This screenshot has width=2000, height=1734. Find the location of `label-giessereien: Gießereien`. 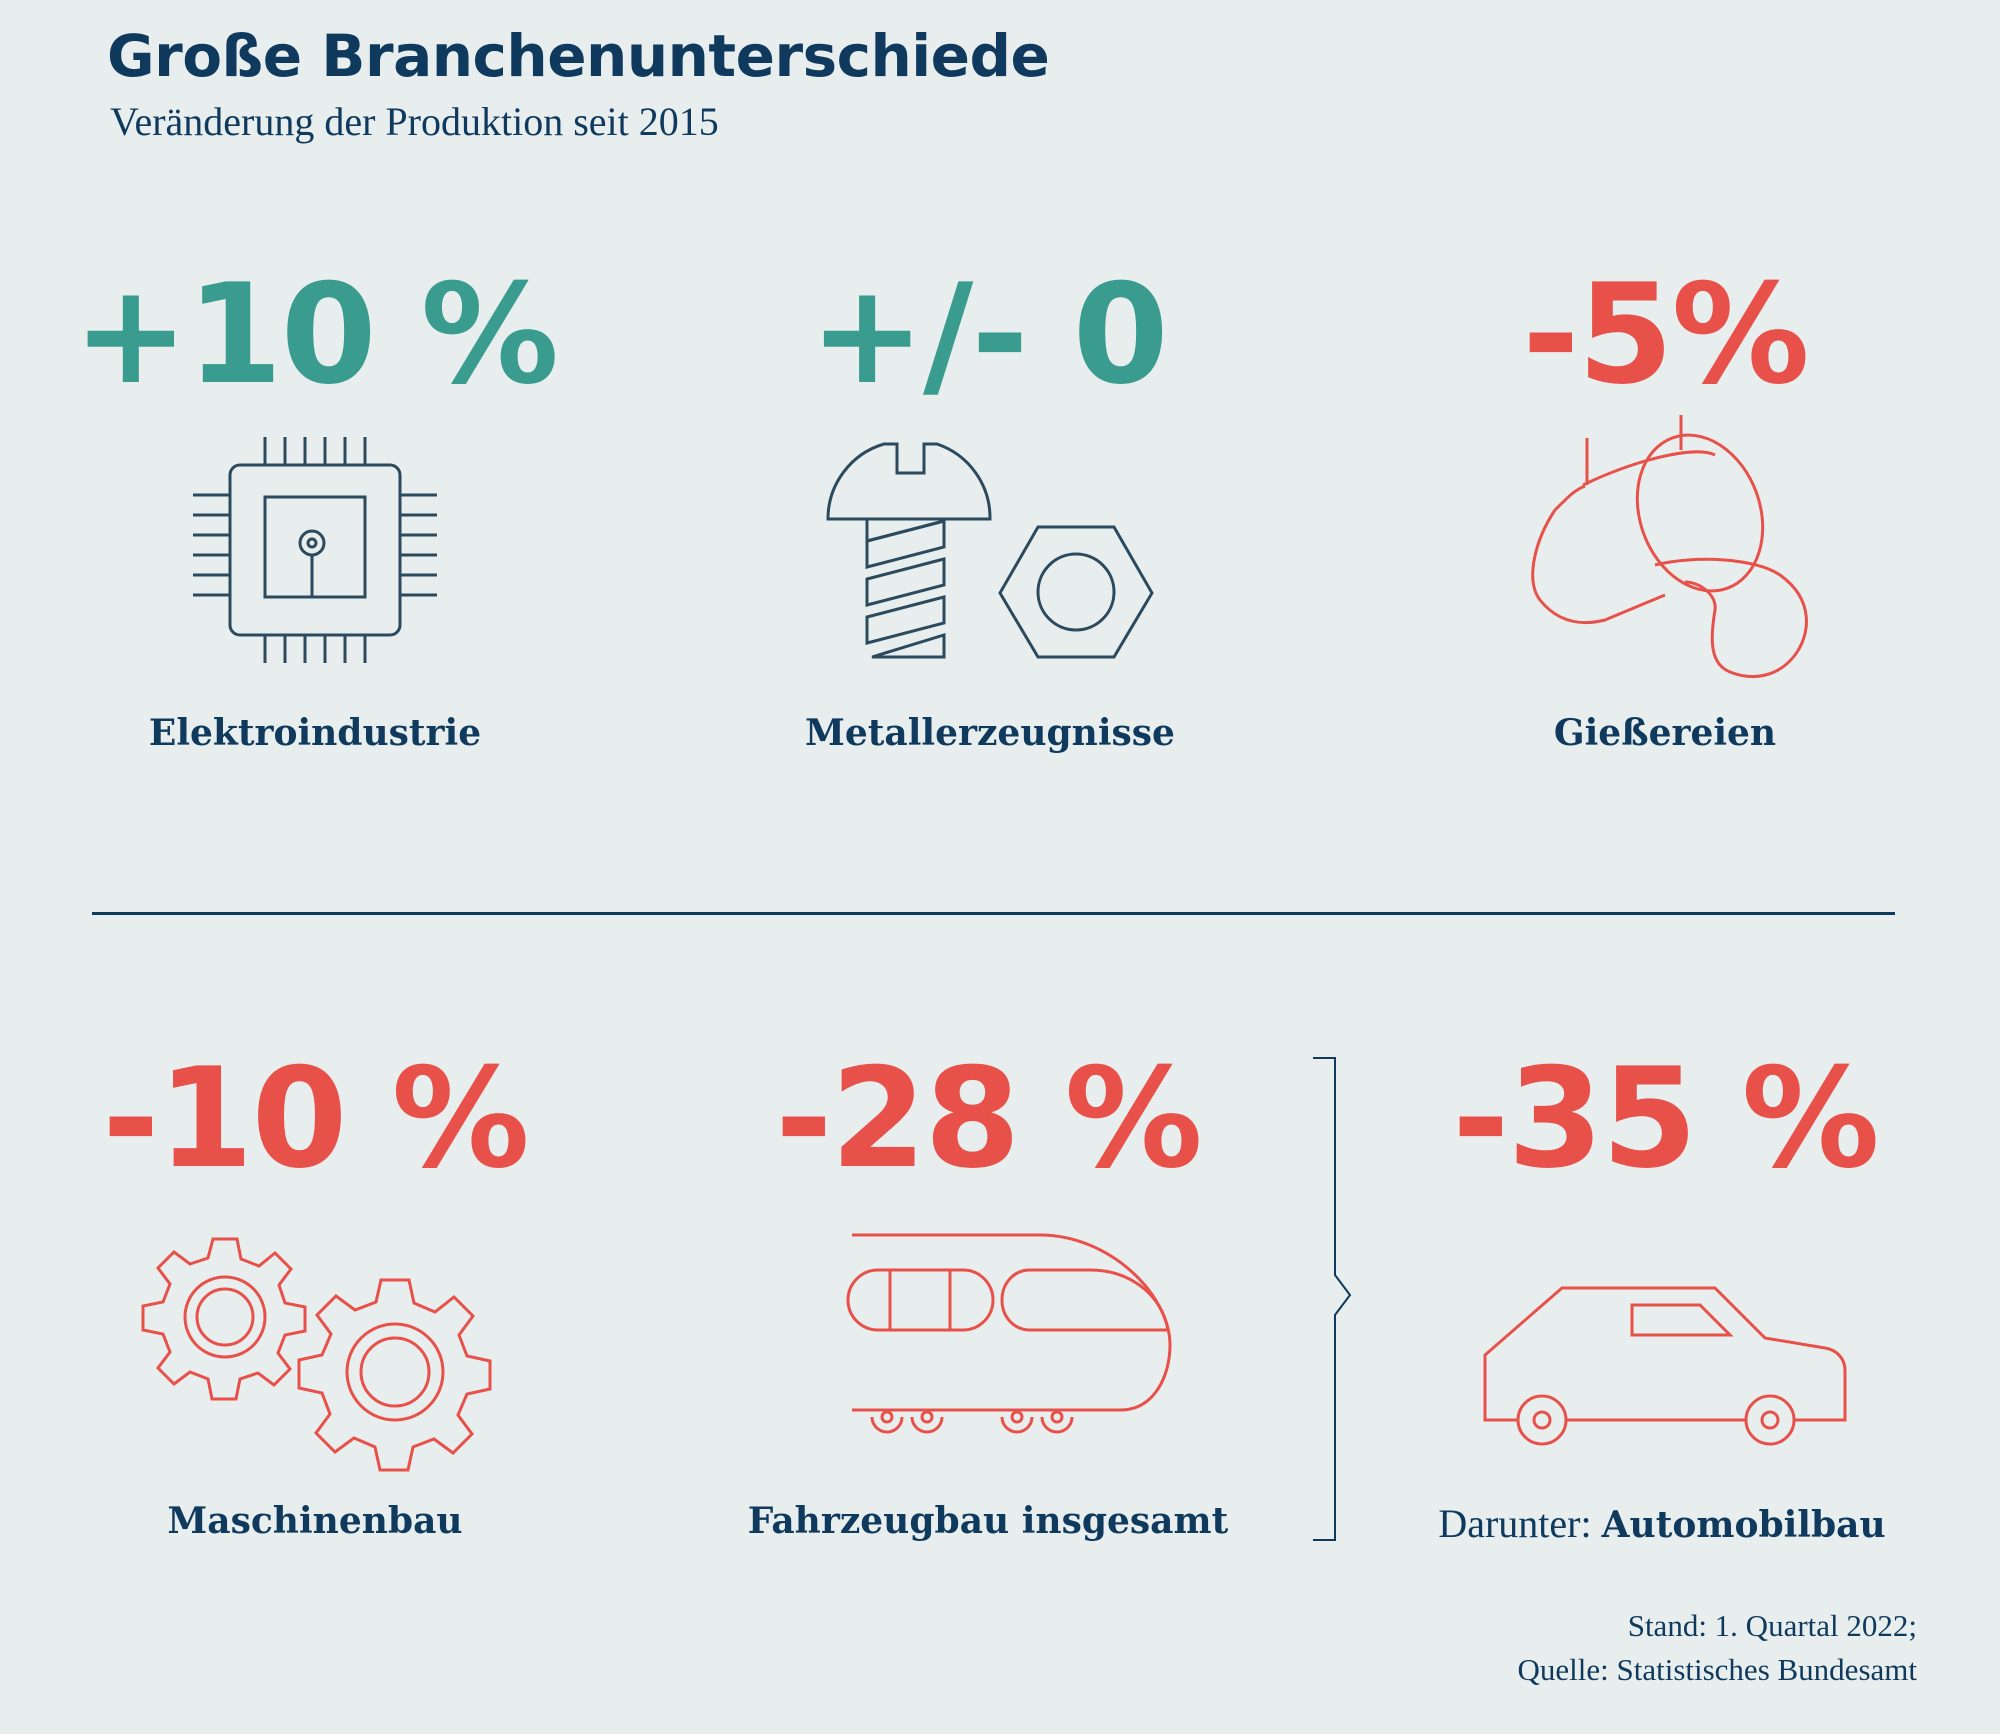

label-giessereien: Gießereien is located at coordinates (1665, 733).